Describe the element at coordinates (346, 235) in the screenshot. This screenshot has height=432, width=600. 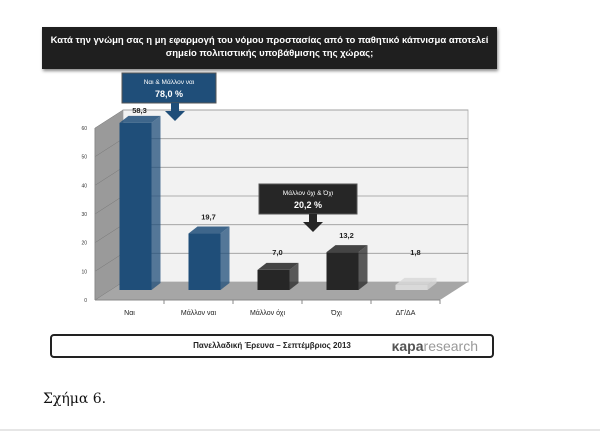
I see `data-label: 13,2` at that location.